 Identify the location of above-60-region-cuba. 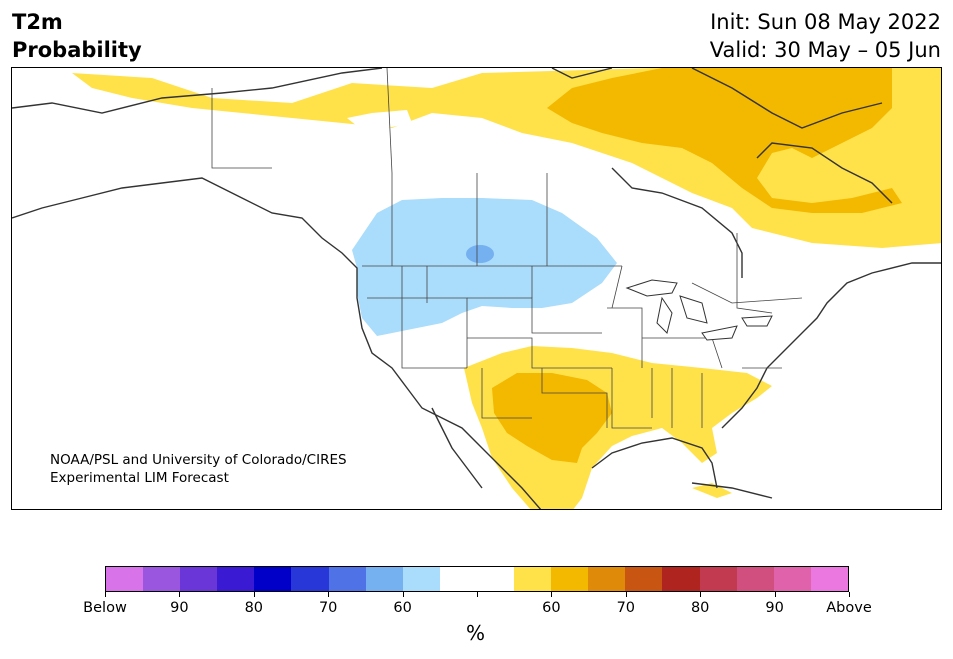
(712, 490).